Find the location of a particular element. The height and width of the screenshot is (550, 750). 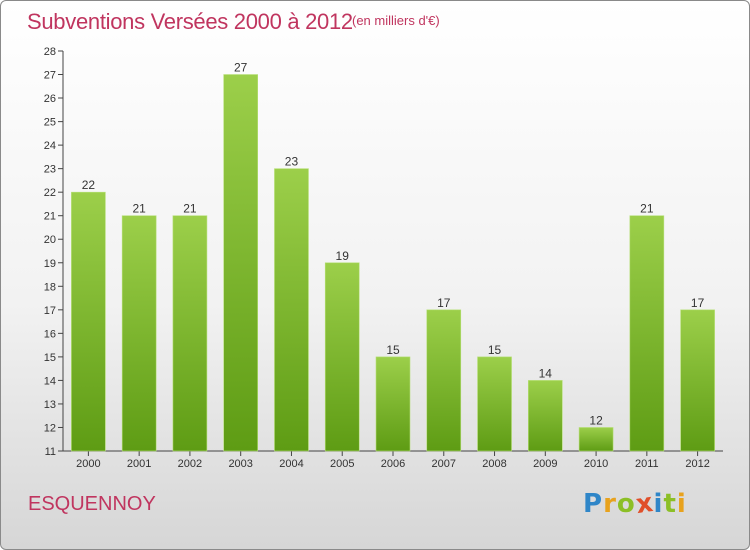

x-tick-label: 2003 is located at coordinates (240, 464).